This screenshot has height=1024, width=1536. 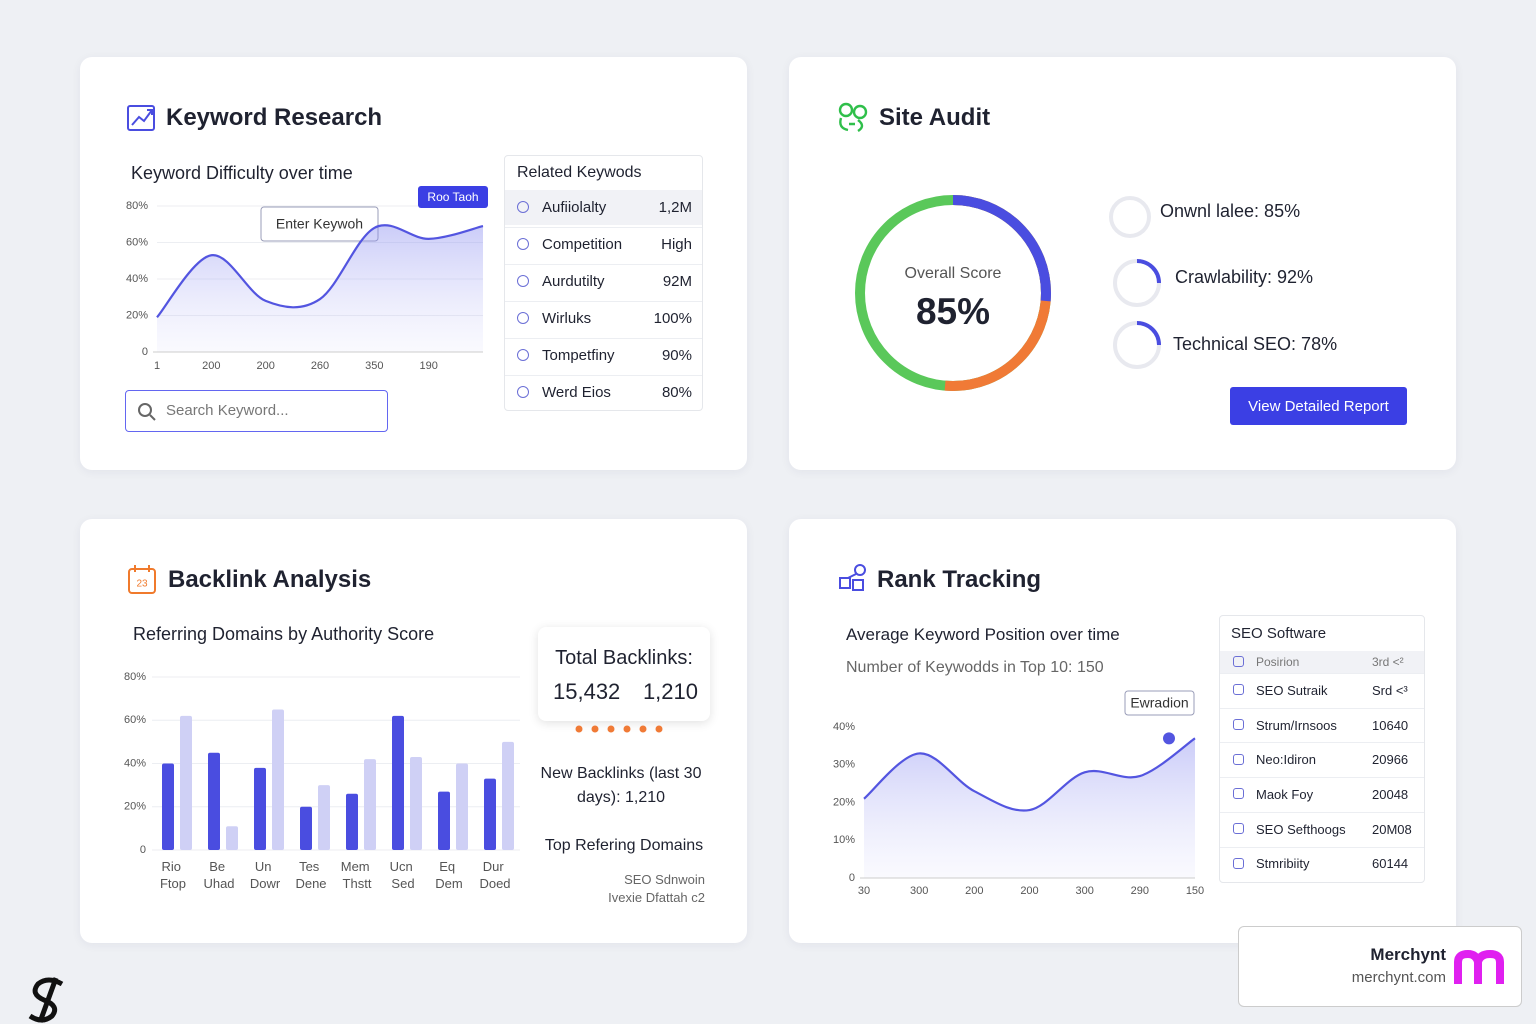 What do you see at coordinates (1390, 794) in the screenshot?
I see `software-value: 20048` at bounding box center [1390, 794].